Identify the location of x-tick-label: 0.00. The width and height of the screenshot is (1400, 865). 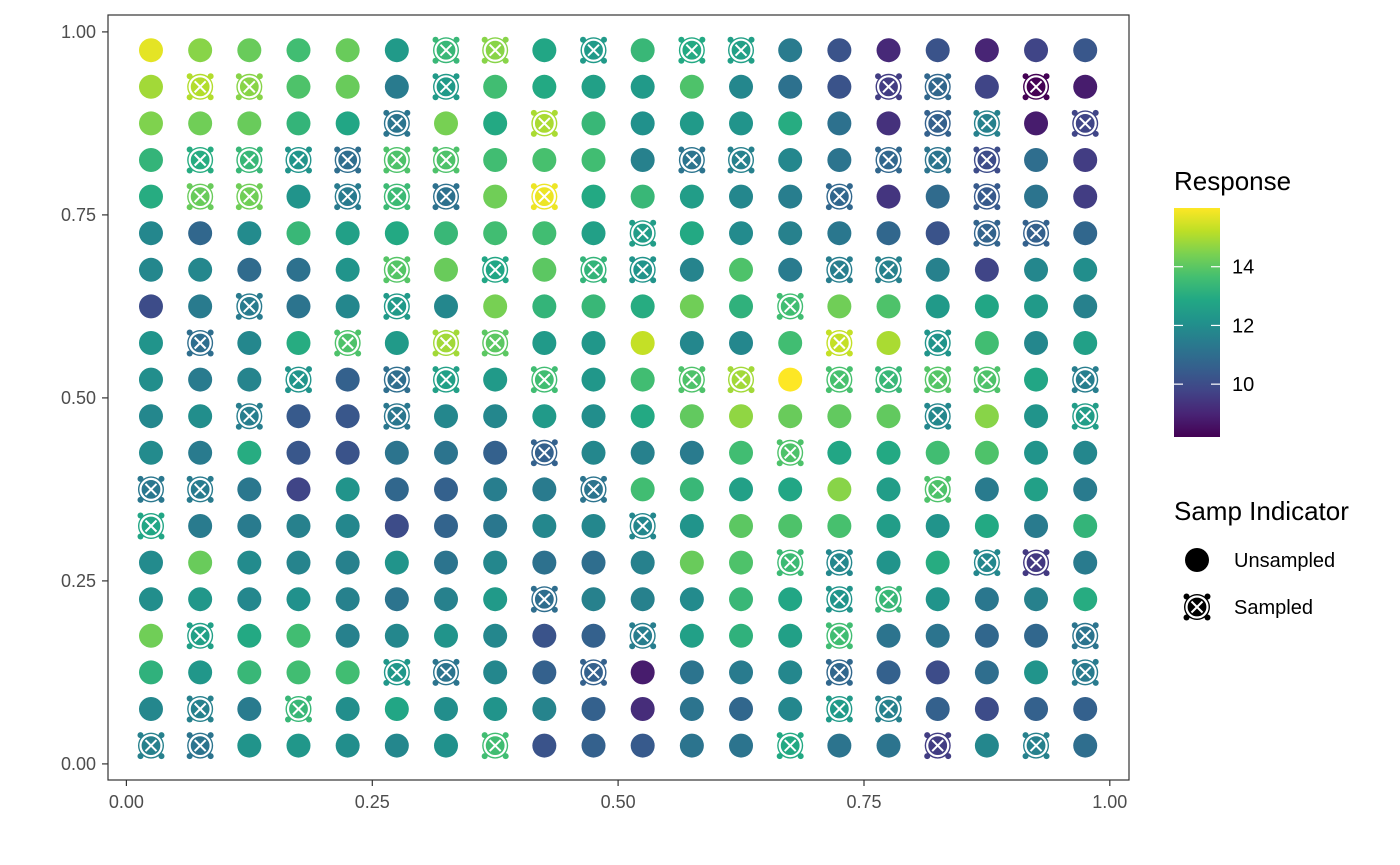
(126, 802).